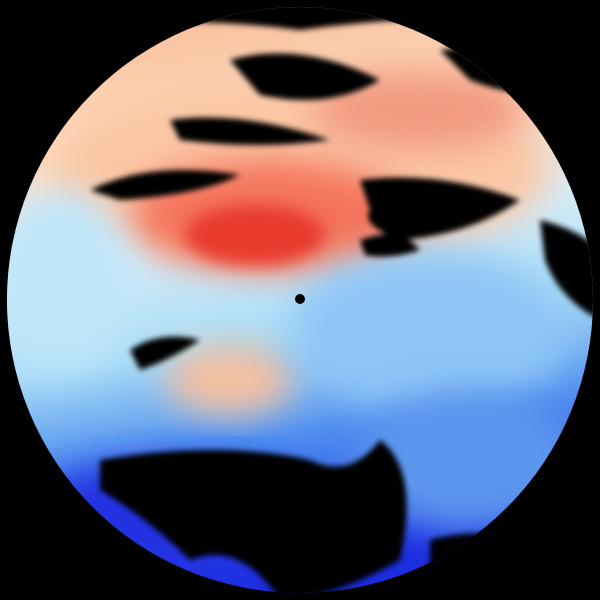  I want to click on cool-region, so click(430, 330).